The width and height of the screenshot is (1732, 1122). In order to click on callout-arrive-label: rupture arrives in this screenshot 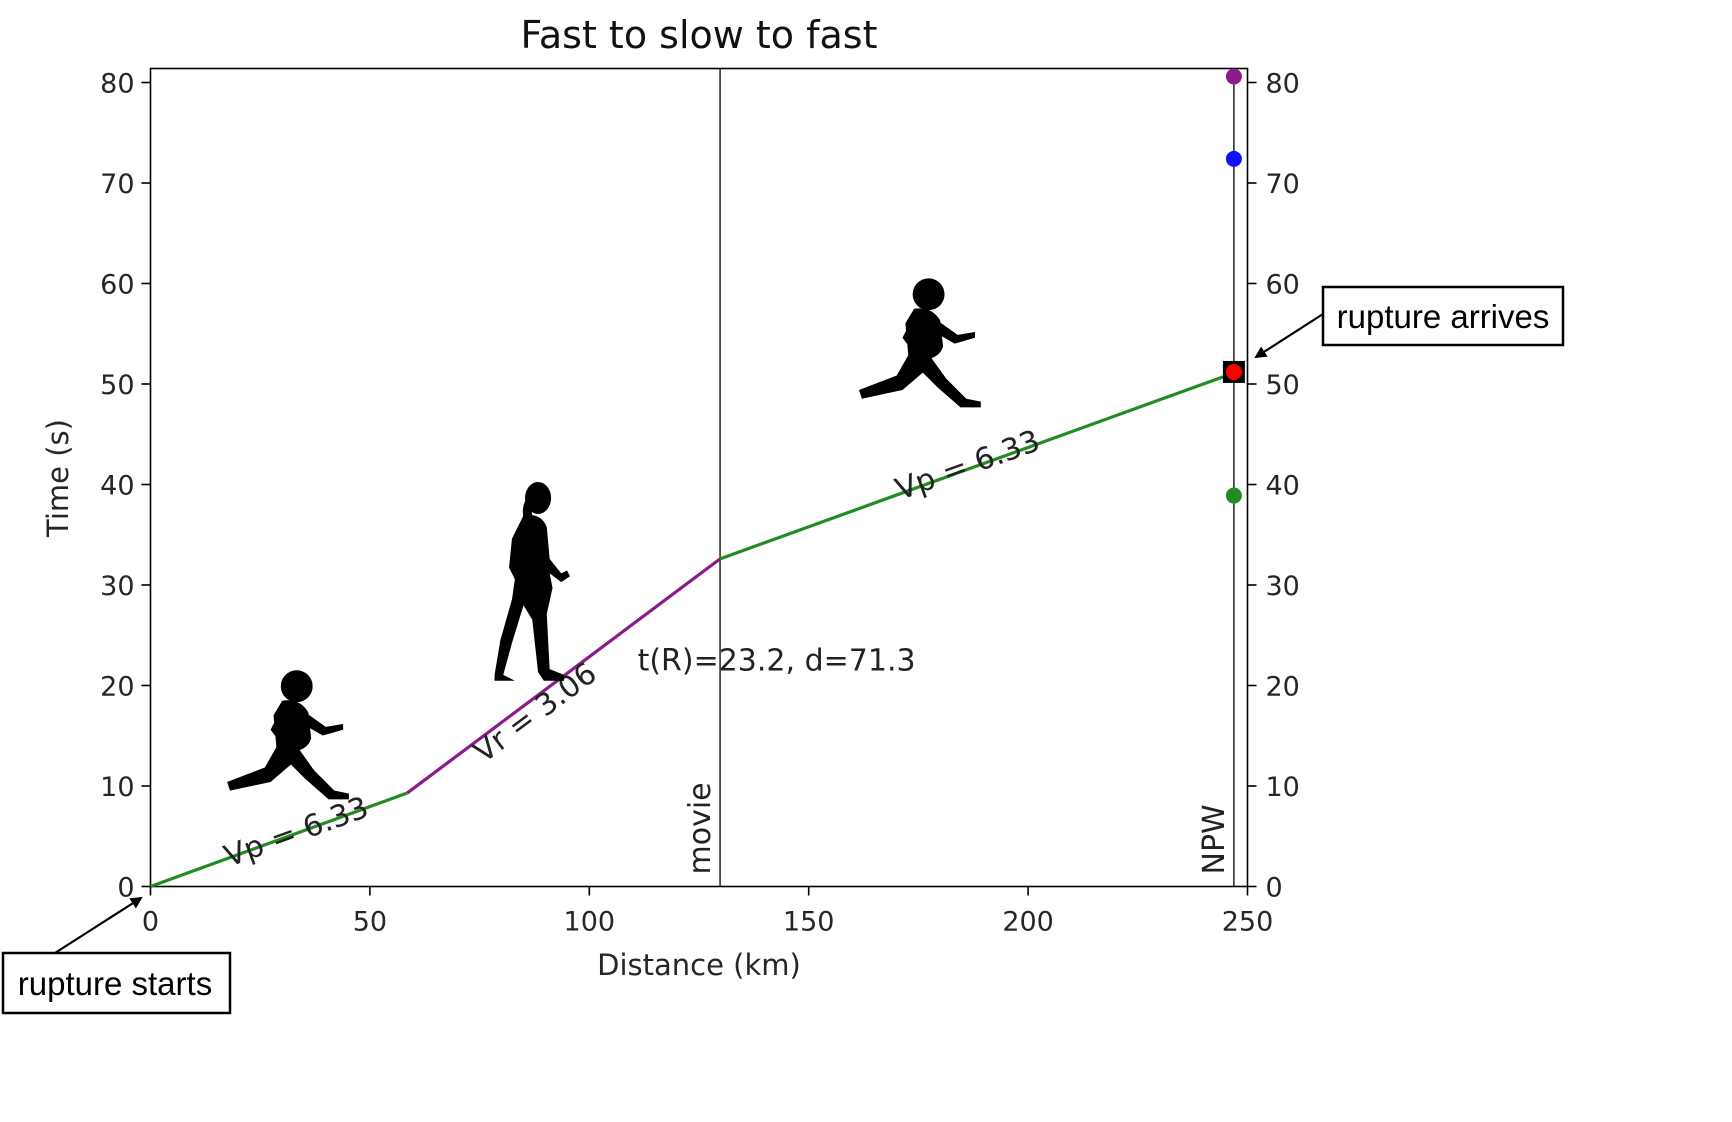, I will do `click(1443, 316)`.